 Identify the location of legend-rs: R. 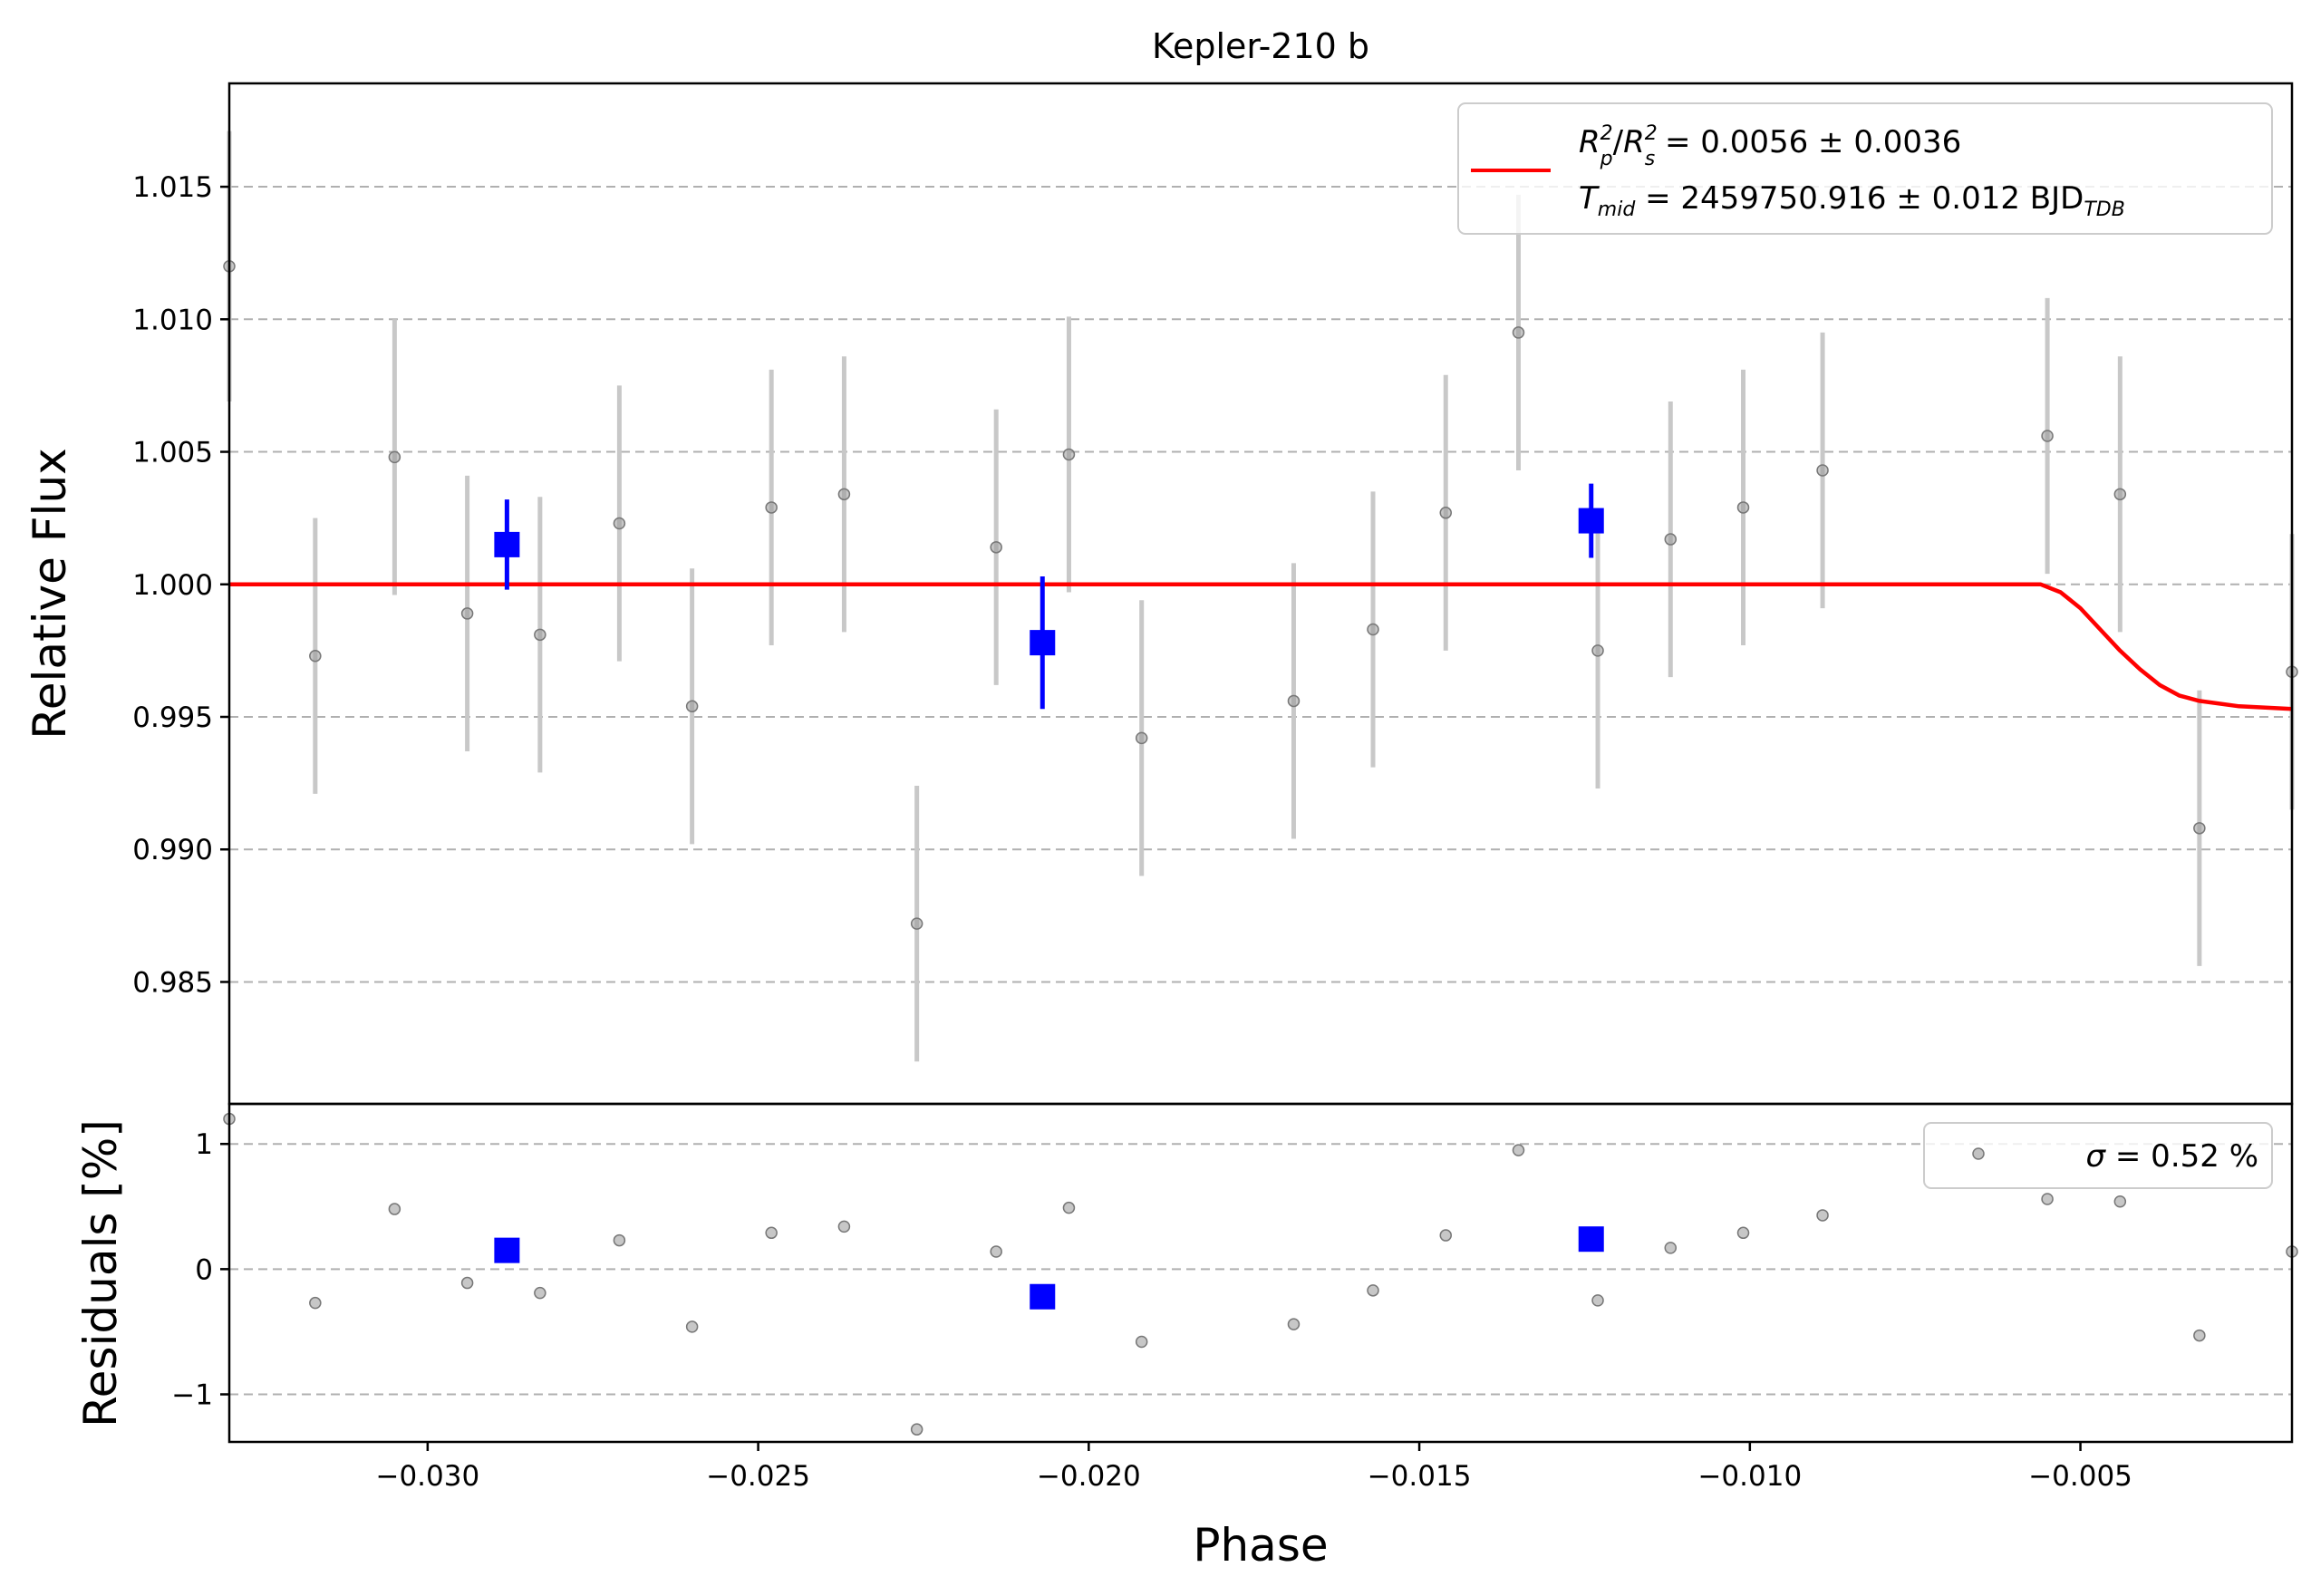
(1634, 142).